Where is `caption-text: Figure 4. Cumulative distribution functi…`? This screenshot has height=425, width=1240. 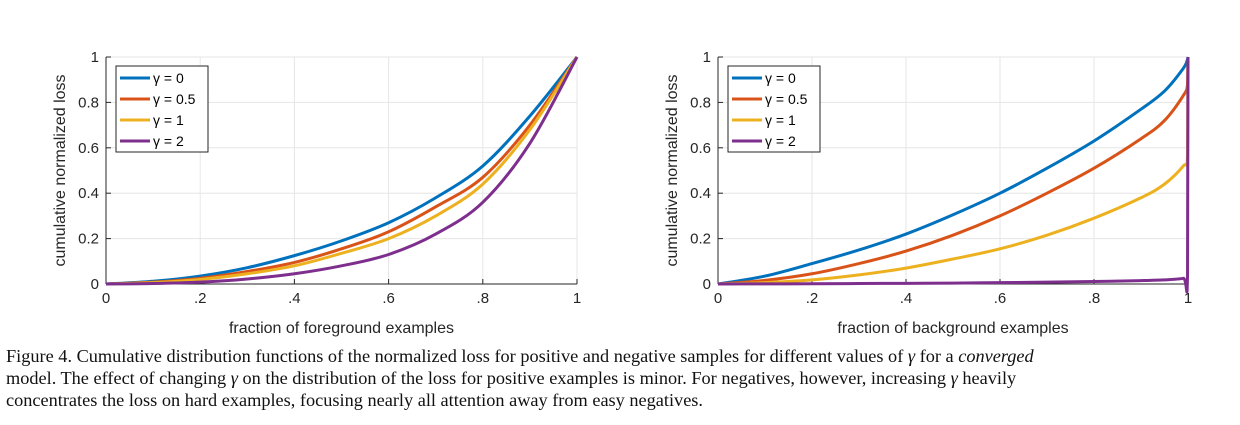
caption-text: Figure 4. Cumulative distribution functi… is located at coordinates (457, 356).